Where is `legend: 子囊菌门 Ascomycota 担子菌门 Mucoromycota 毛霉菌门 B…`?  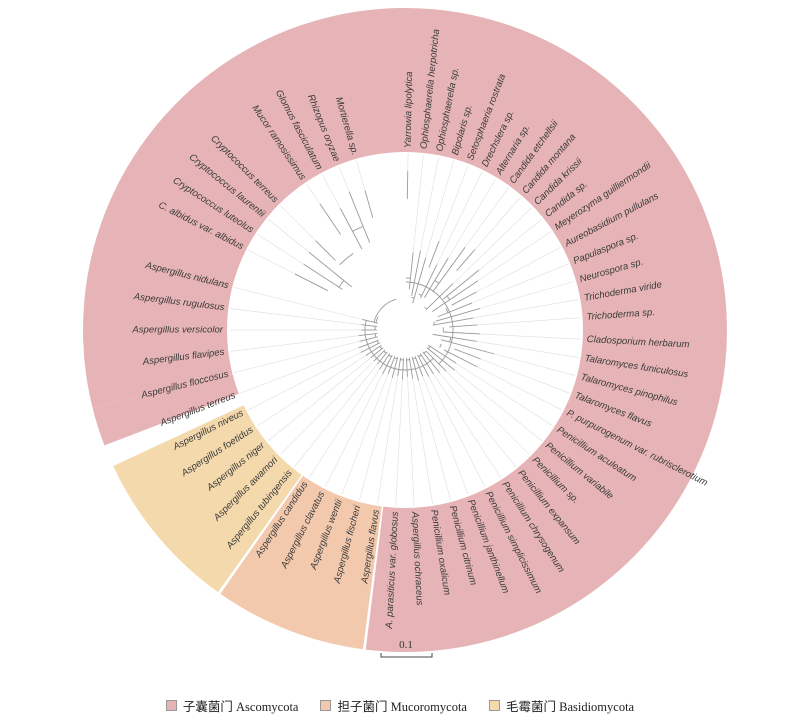
legend: 子囊菌门 Ascomycota 担子菌门 Mucoromycota 毛霉菌门 B… is located at coordinates (400, 705).